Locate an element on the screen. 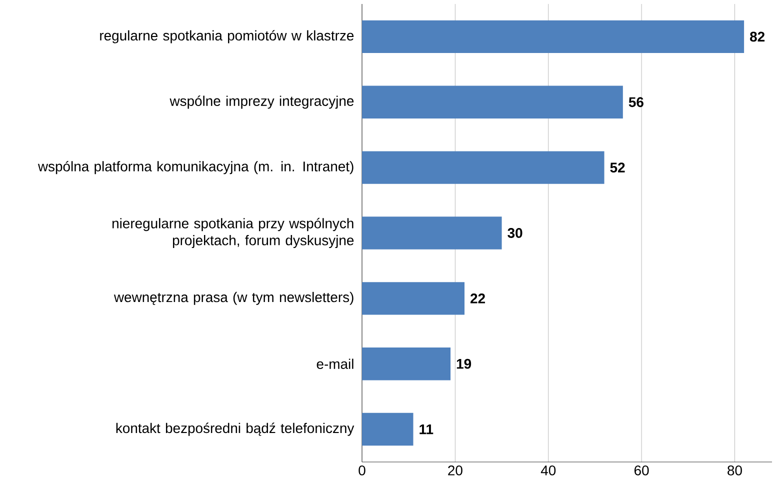 Image resolution: width=780 pixels, height=502 pixels. data-label: 22 is located at coordinates (477, 299).